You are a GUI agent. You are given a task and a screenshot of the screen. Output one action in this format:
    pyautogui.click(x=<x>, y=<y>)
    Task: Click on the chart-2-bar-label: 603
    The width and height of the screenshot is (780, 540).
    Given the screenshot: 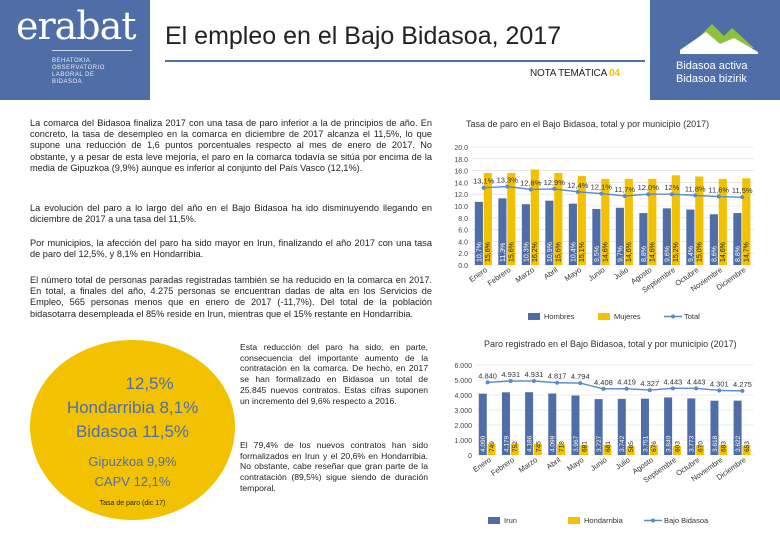 What is the action you would take?
    pyautogui.click(x=677, y=446)
    